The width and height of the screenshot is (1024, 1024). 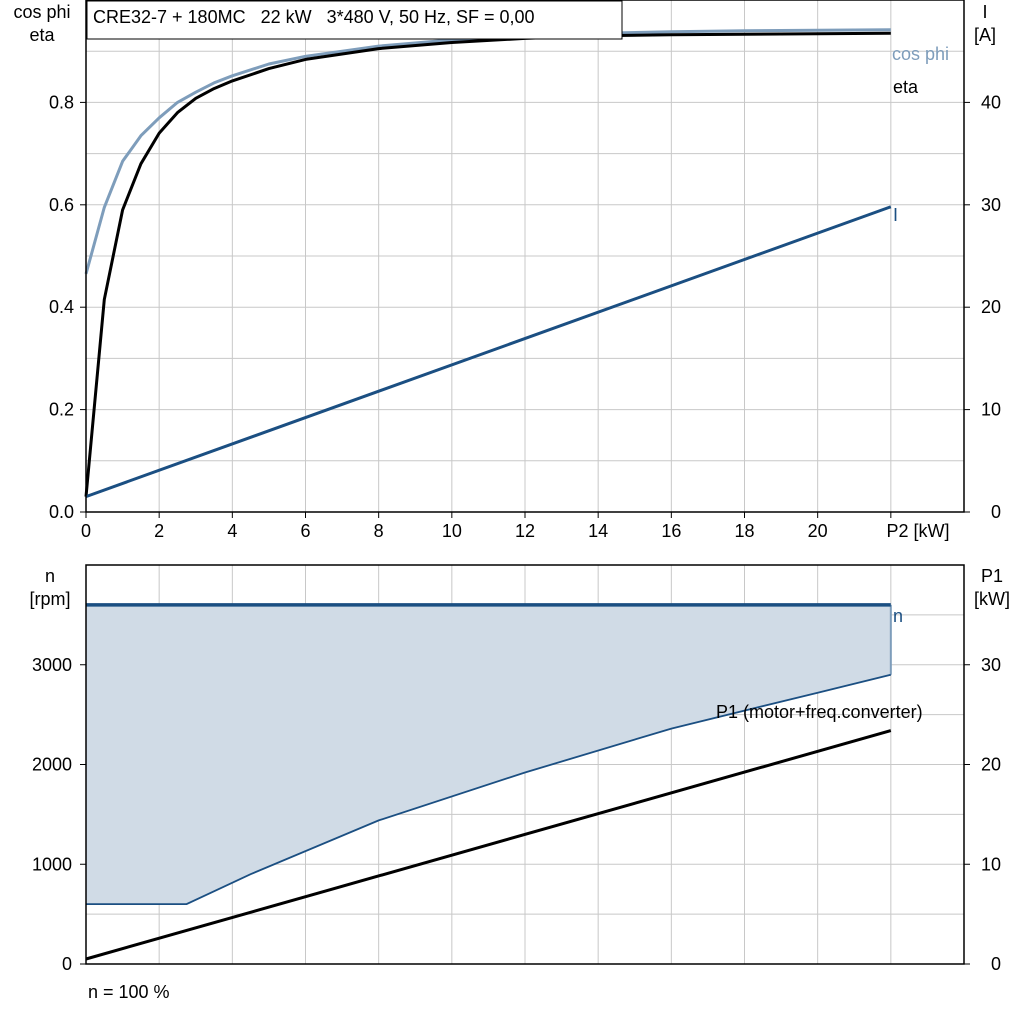 I want to click on top-y-left-tick-label: 0.2, so click(x=61, y=410).